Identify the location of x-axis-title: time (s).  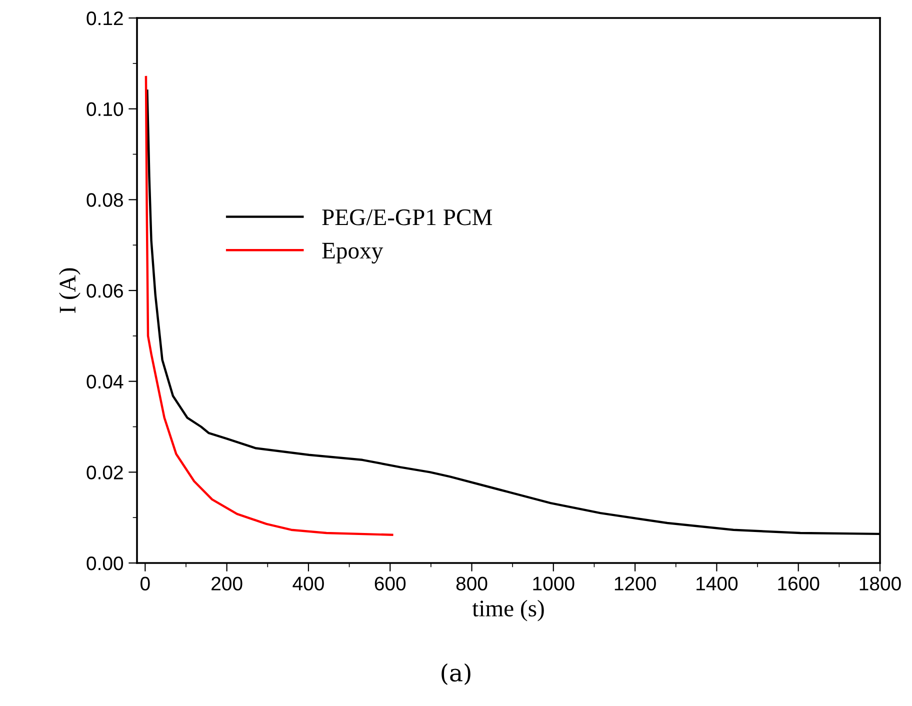
(508, 611).